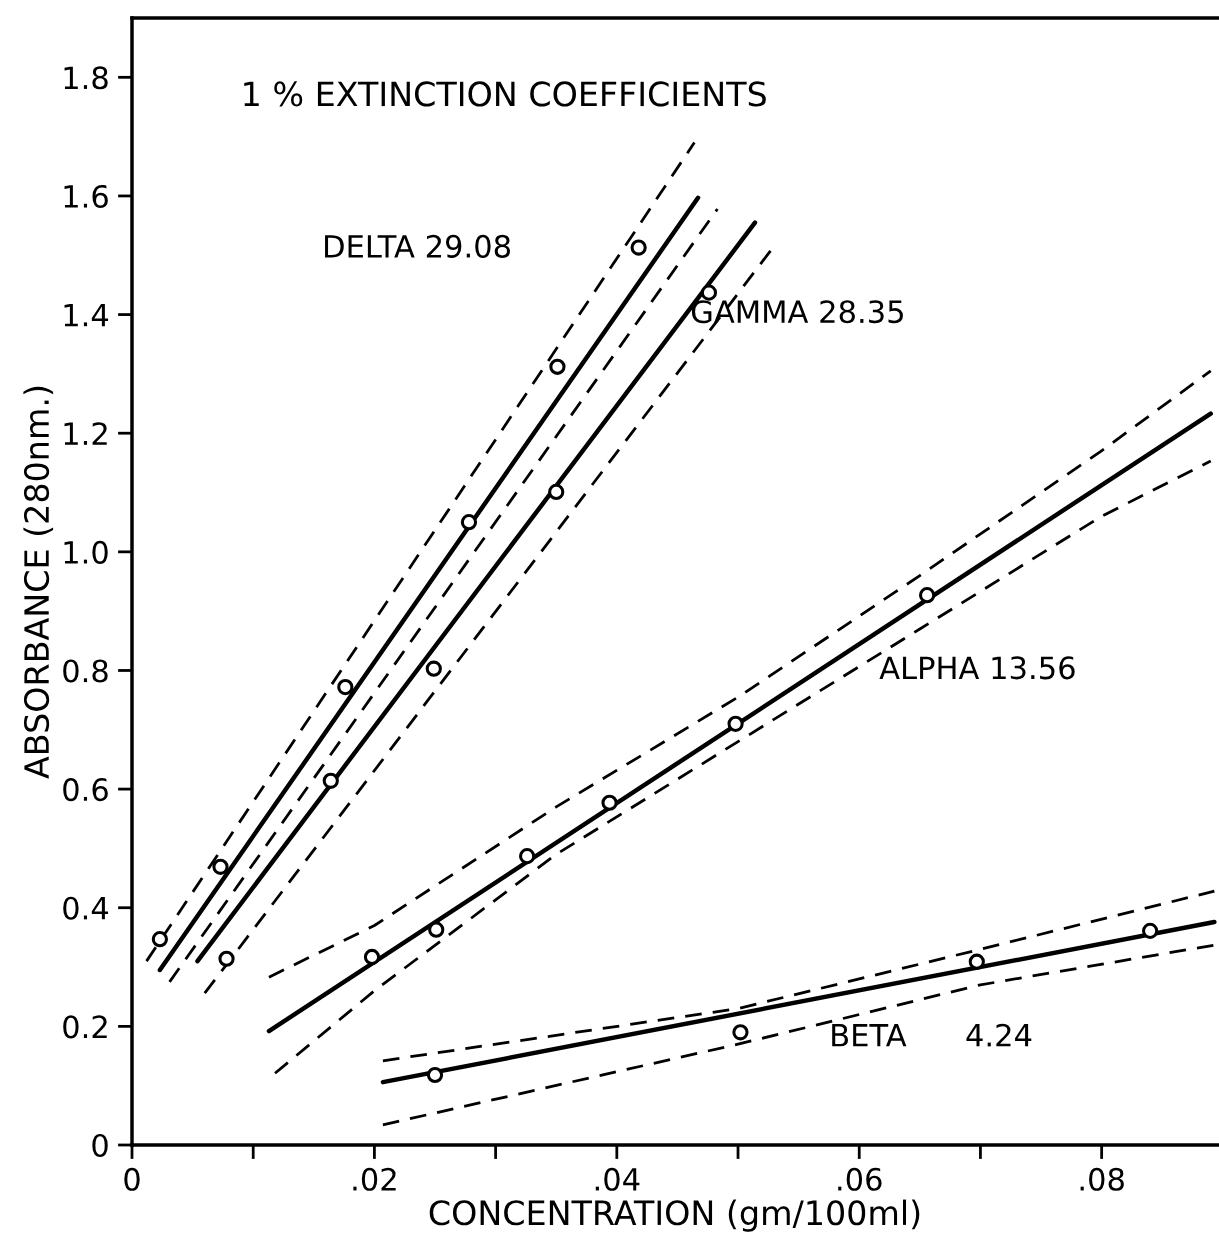 This screenshot has width=1219, height=1242. What do you see at coordinates (85, 671) in the screenshot?
I see `y-tick-label: 0.8` at bounding box center [85, 671].